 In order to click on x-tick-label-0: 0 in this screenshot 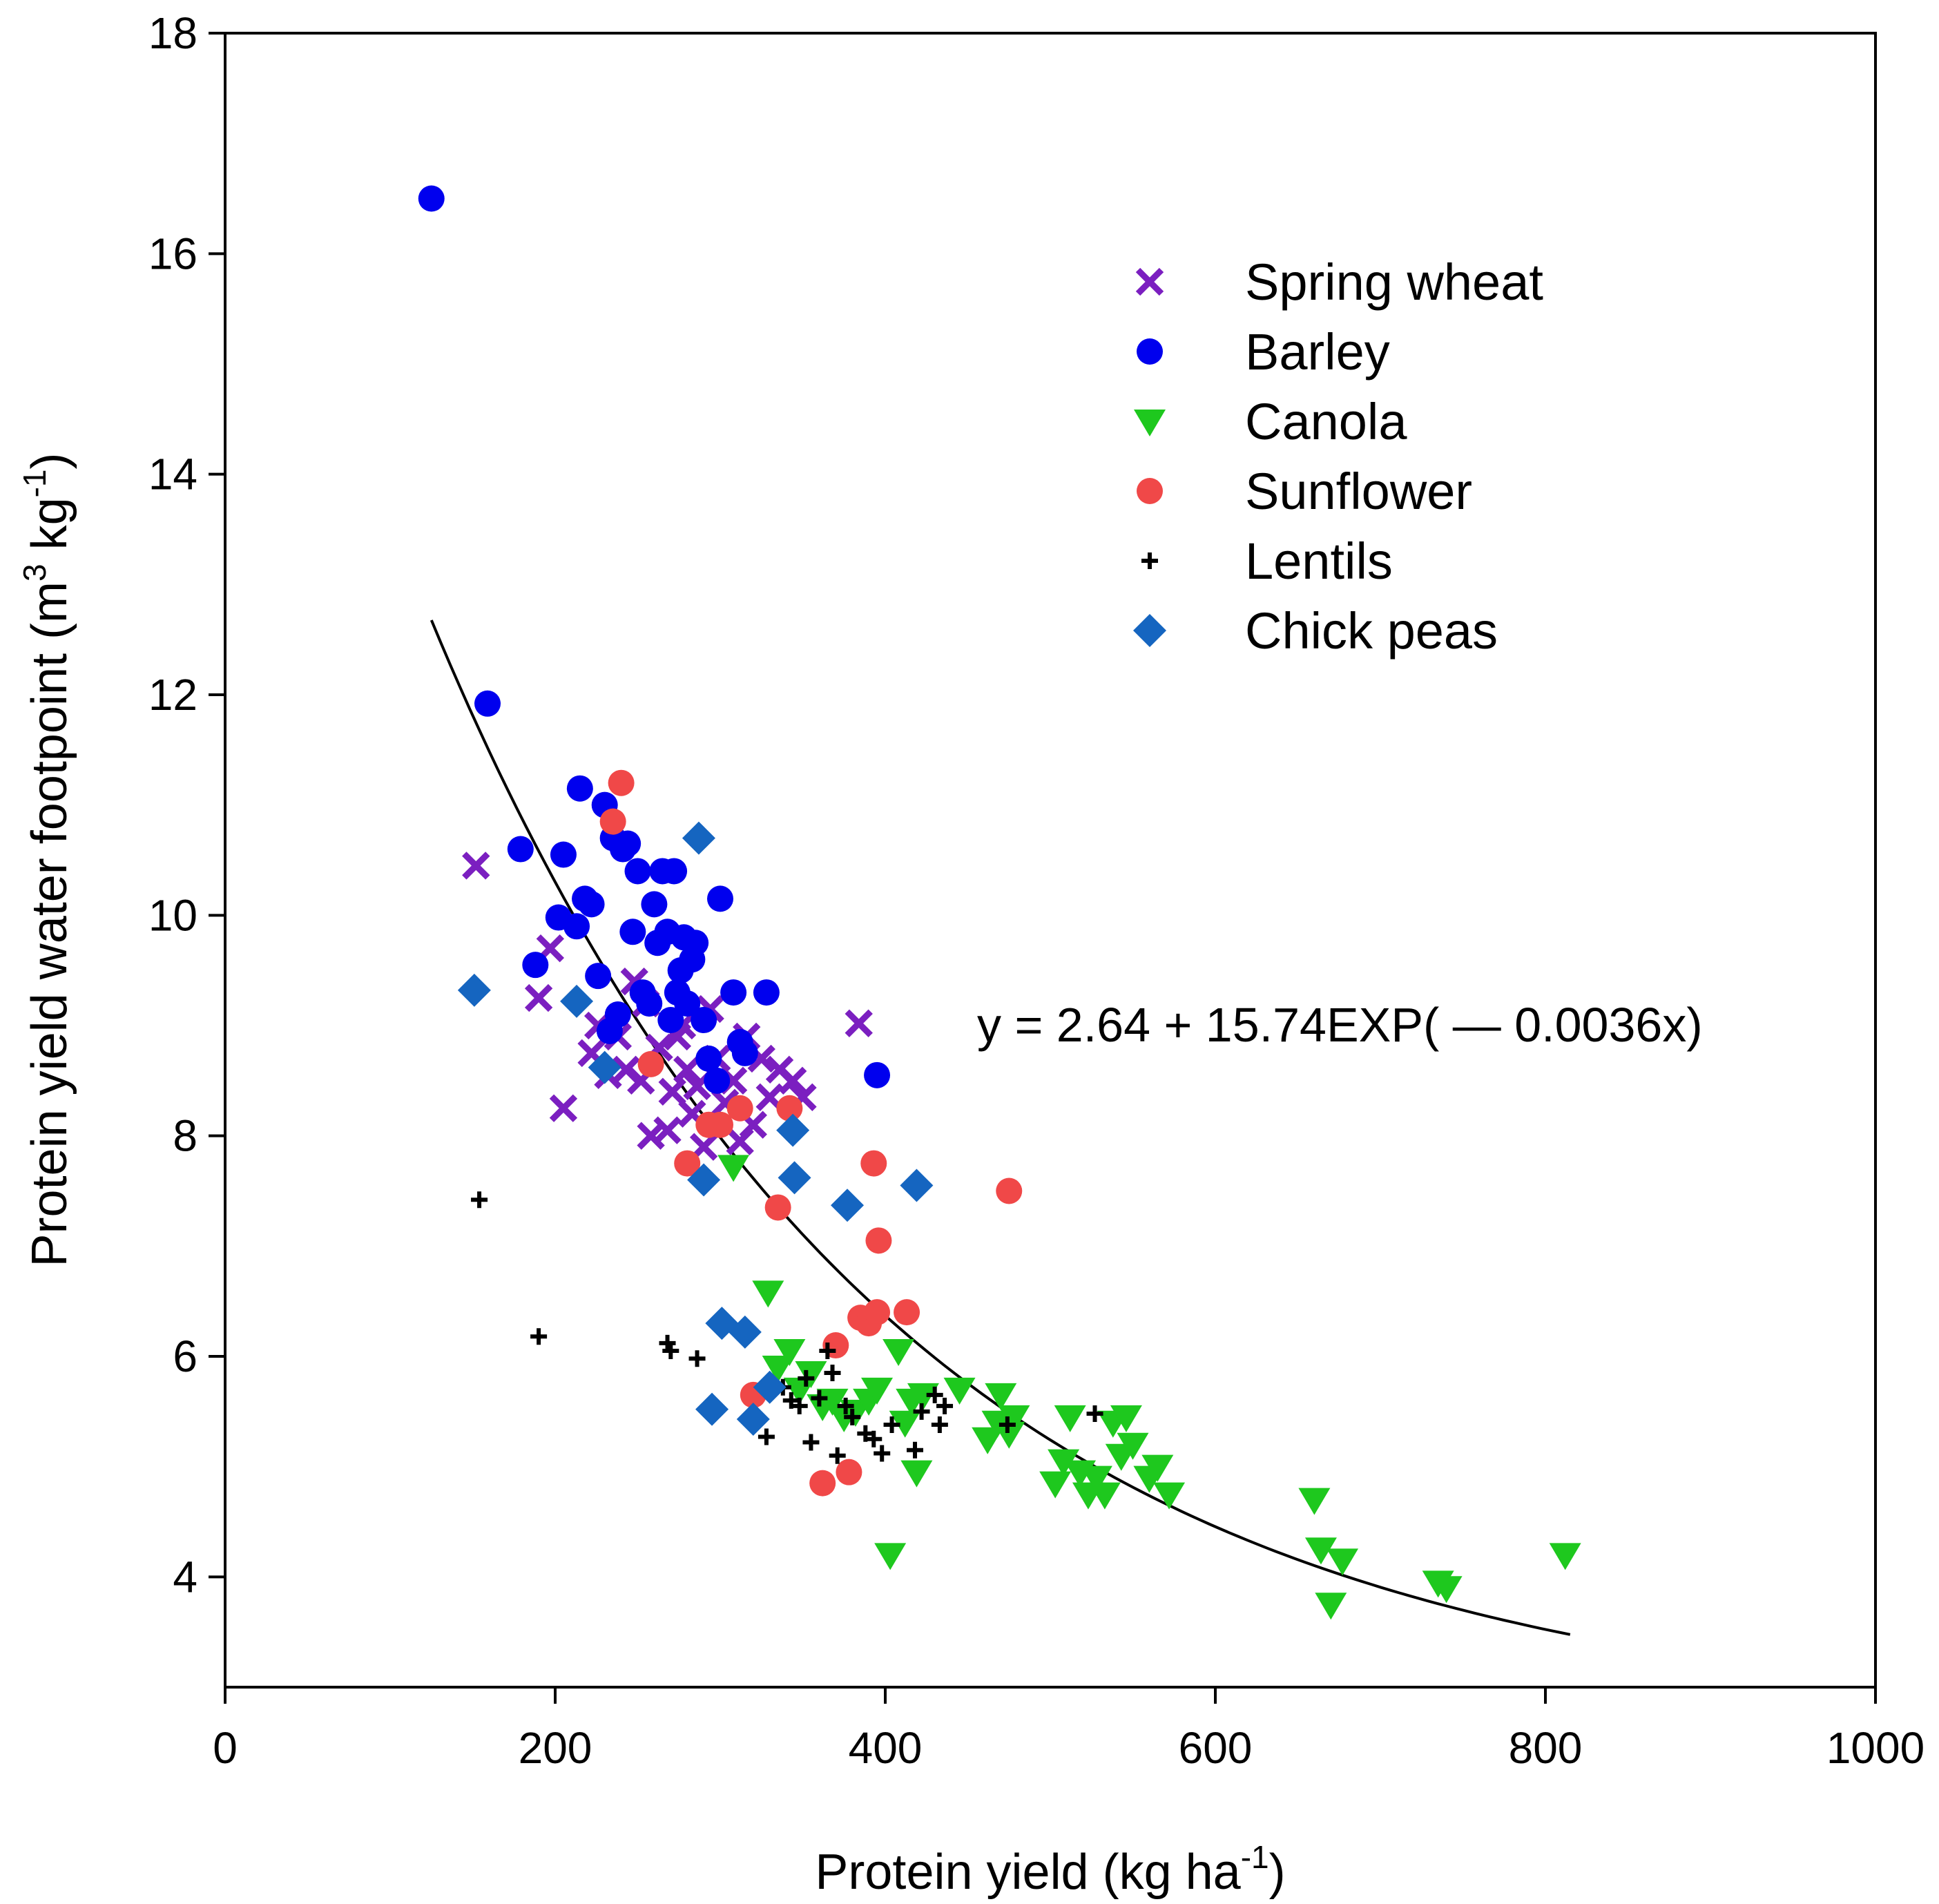, I will do `click(225, 1748)`.